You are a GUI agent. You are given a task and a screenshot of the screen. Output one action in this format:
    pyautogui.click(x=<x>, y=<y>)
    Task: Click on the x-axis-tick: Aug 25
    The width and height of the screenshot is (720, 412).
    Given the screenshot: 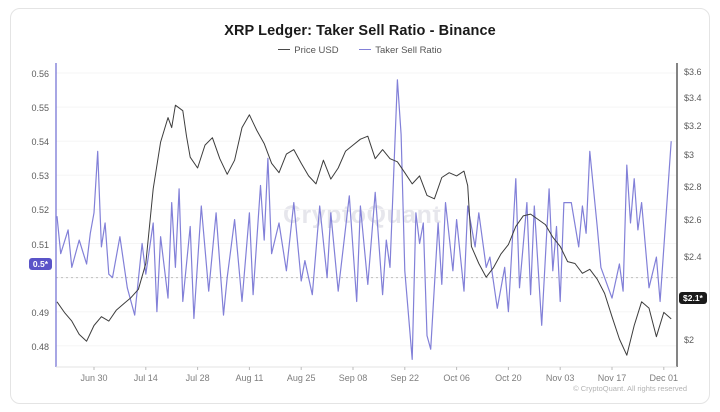 What is the action you would take?
    pyautogui.click(x=301, y=378)
    